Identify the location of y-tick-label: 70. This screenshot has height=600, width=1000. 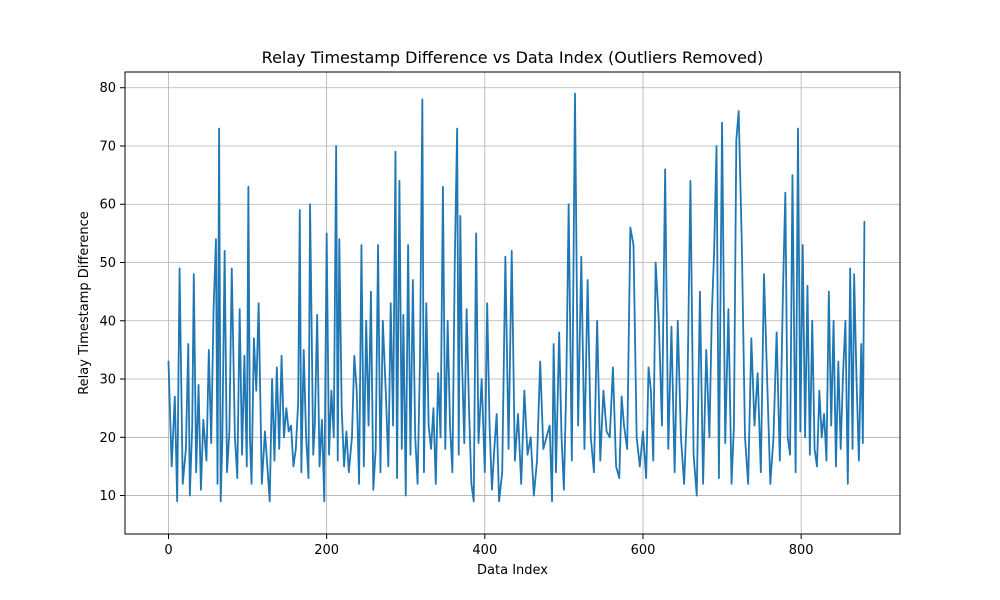
(107, 146).